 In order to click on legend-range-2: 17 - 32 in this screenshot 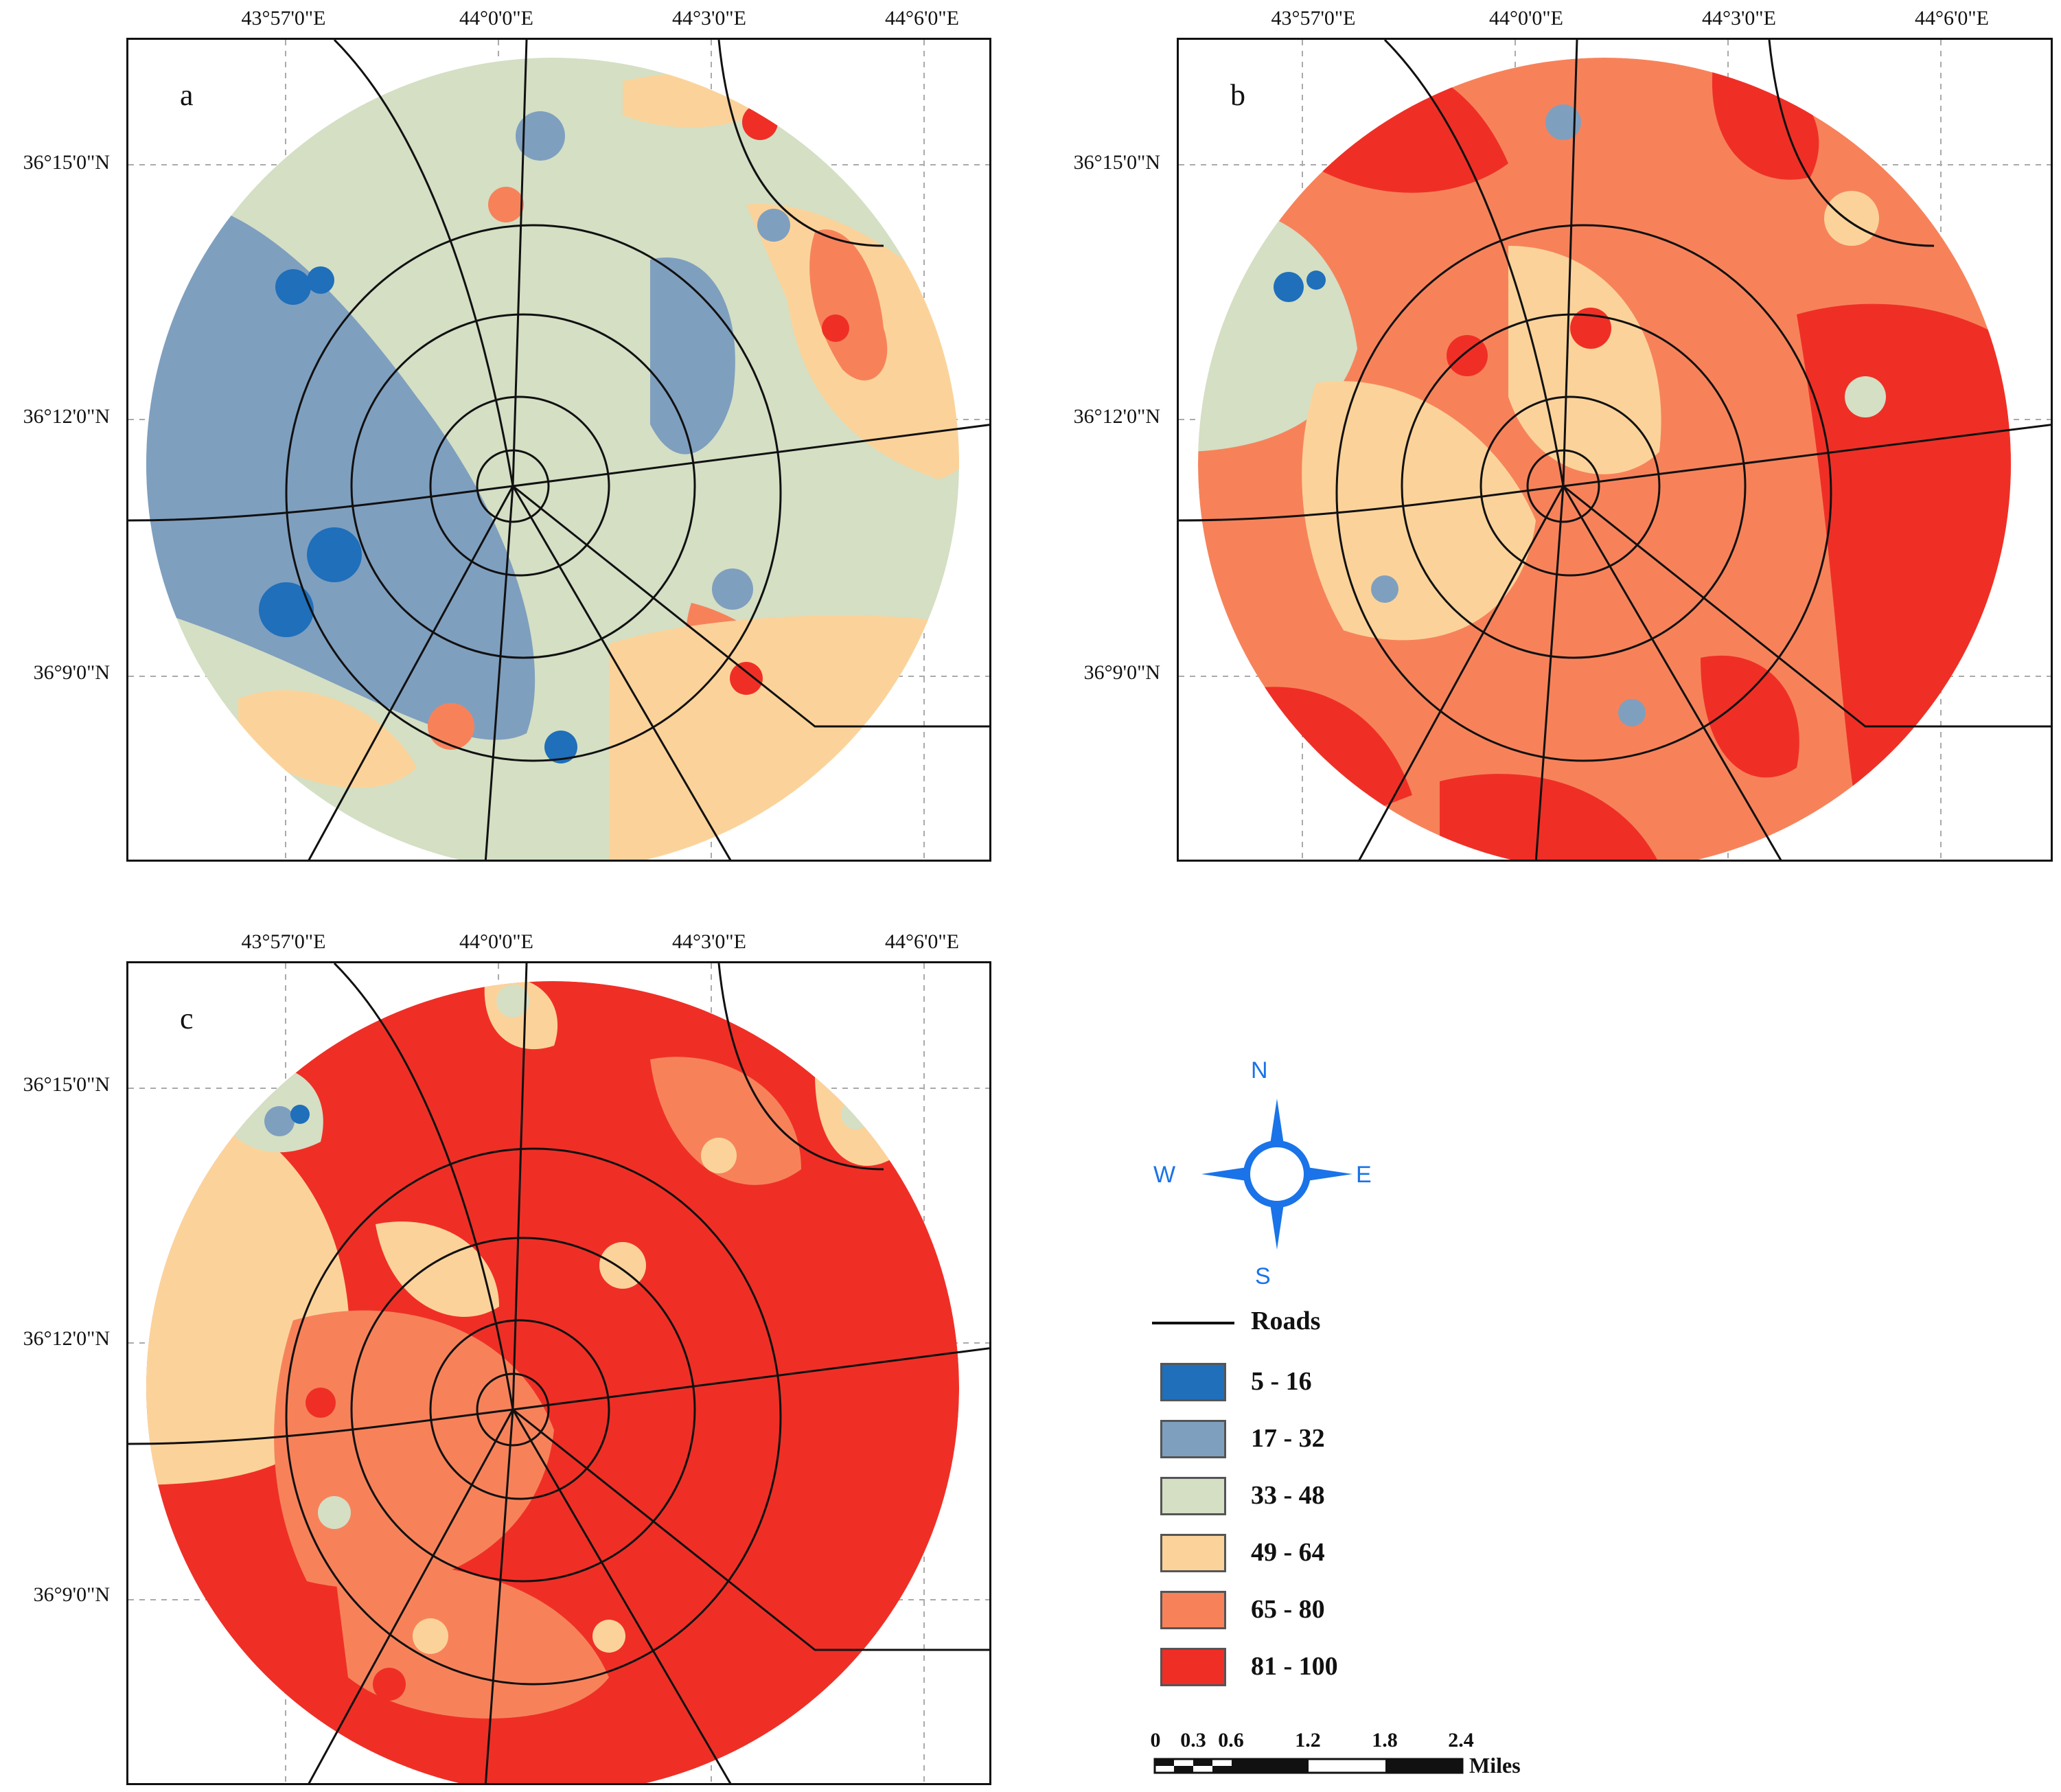, I will do `click(1288, 1438)`.